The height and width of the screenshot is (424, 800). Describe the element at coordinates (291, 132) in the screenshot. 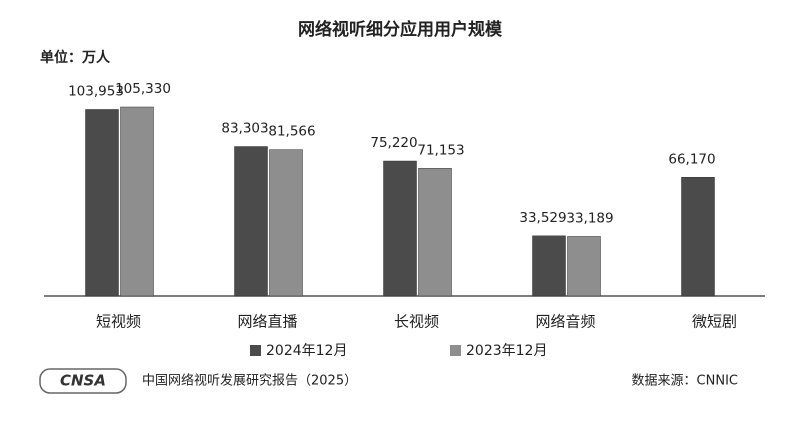

I see `value-label: 81,566` at that location.